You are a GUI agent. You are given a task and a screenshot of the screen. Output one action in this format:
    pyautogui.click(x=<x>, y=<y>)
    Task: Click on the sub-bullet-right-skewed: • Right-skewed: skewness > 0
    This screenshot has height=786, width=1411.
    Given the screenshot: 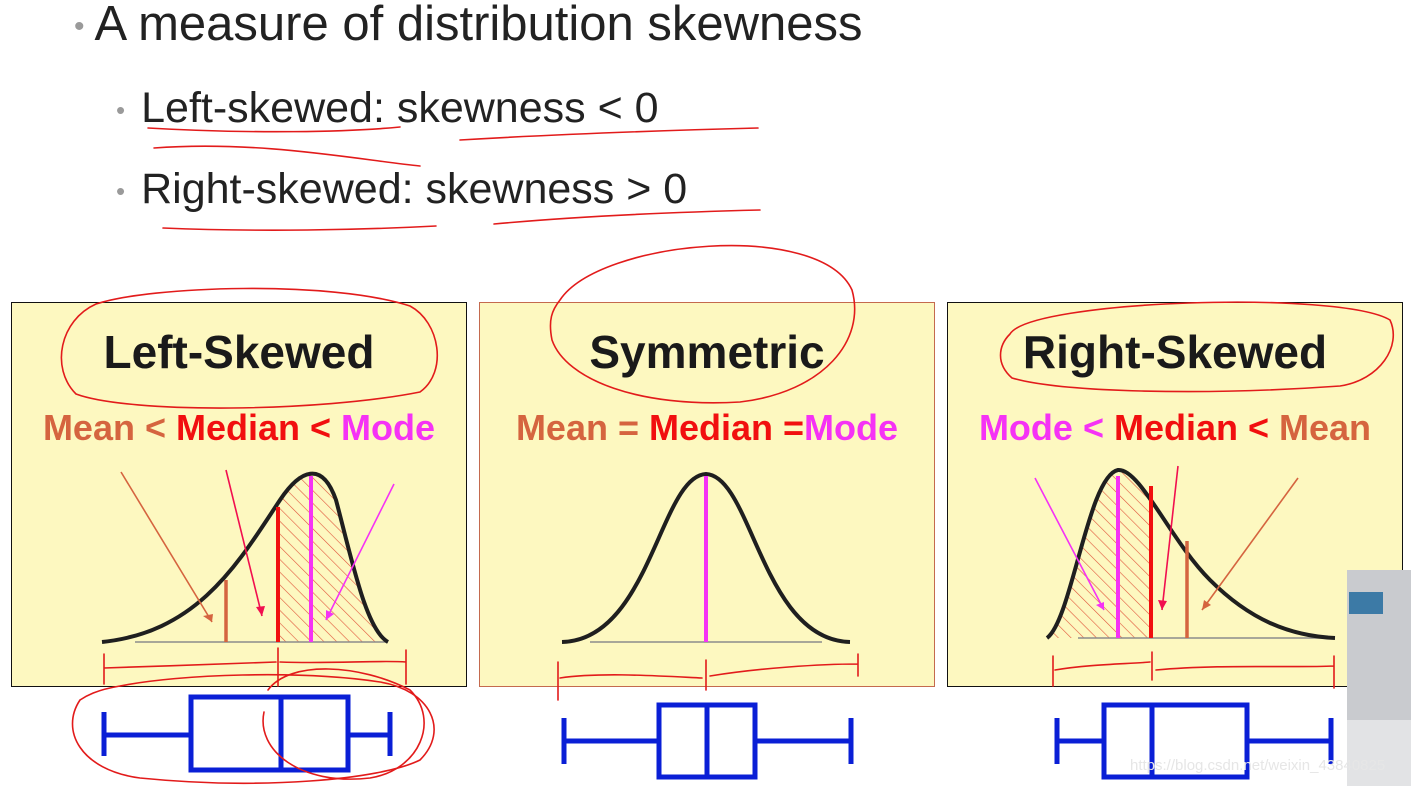 What is the action you would take?
    pyautogui.click(x=401, y=189)
    